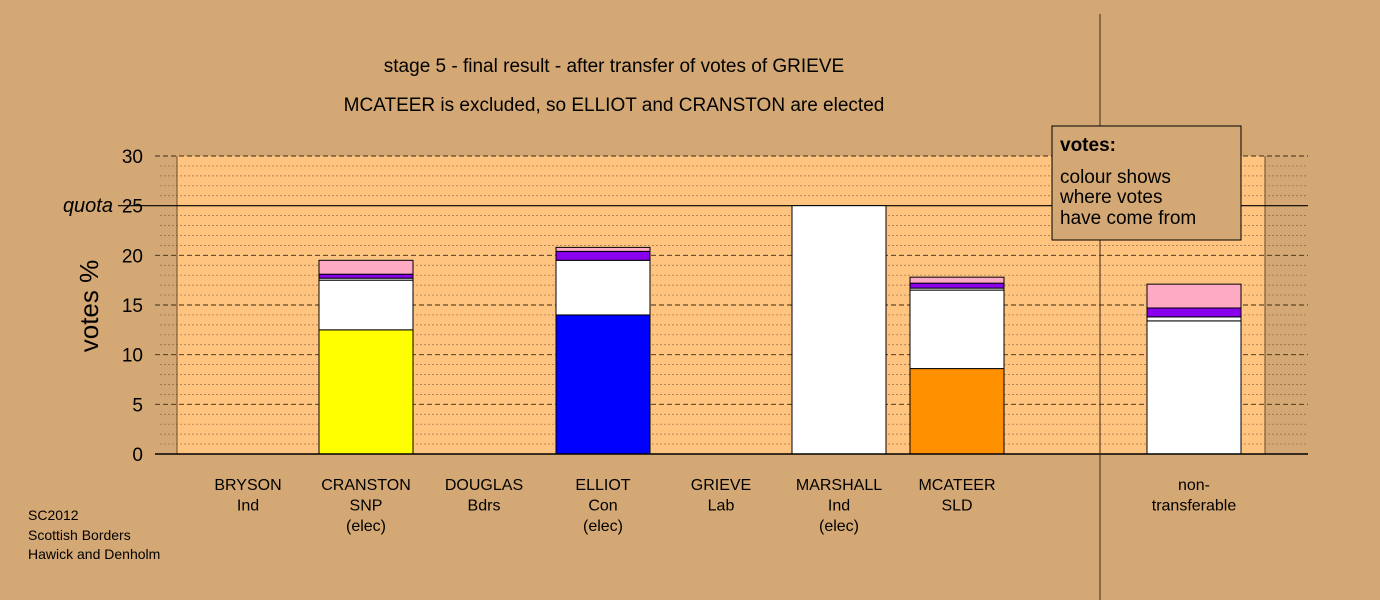 The image size is (1380, 600). Describe the element at coordinates (53, 515) in the screenshot. I see `source-line-1: SC2012` at that location.